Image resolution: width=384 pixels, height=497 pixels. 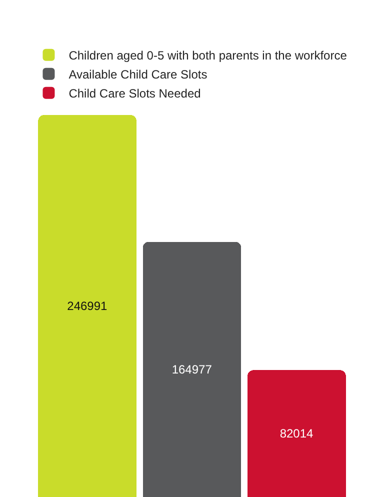 I want to click on data-label: 82014, so click(x=297, y=433).